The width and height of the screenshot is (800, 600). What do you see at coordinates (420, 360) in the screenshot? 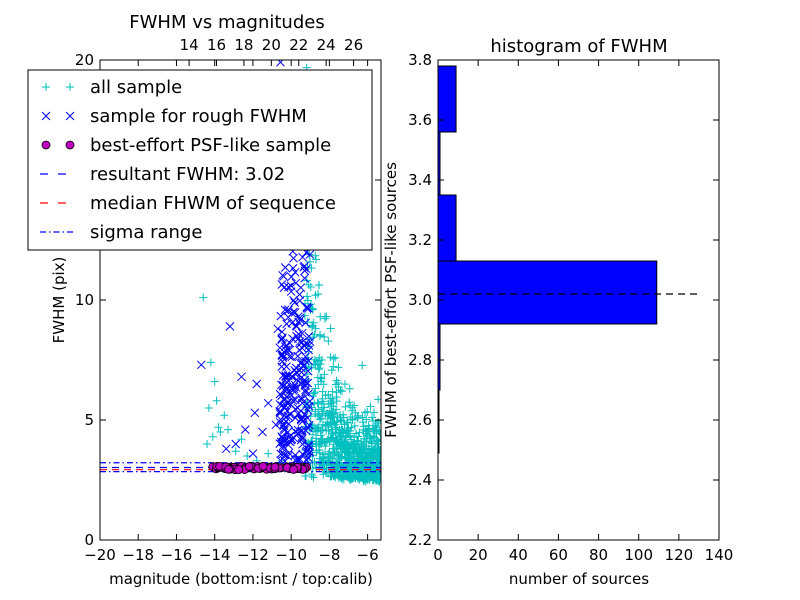
I see `y-tick-label: 2.8` at bounding box center [420, 360].